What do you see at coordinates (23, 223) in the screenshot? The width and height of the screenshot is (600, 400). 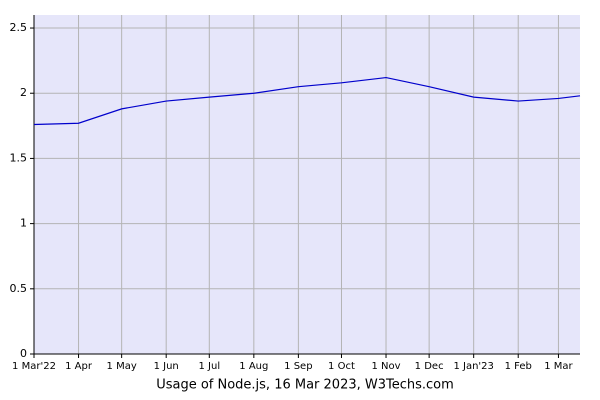 I see `y-tick-label: 1` at bounding box center [23, 223].